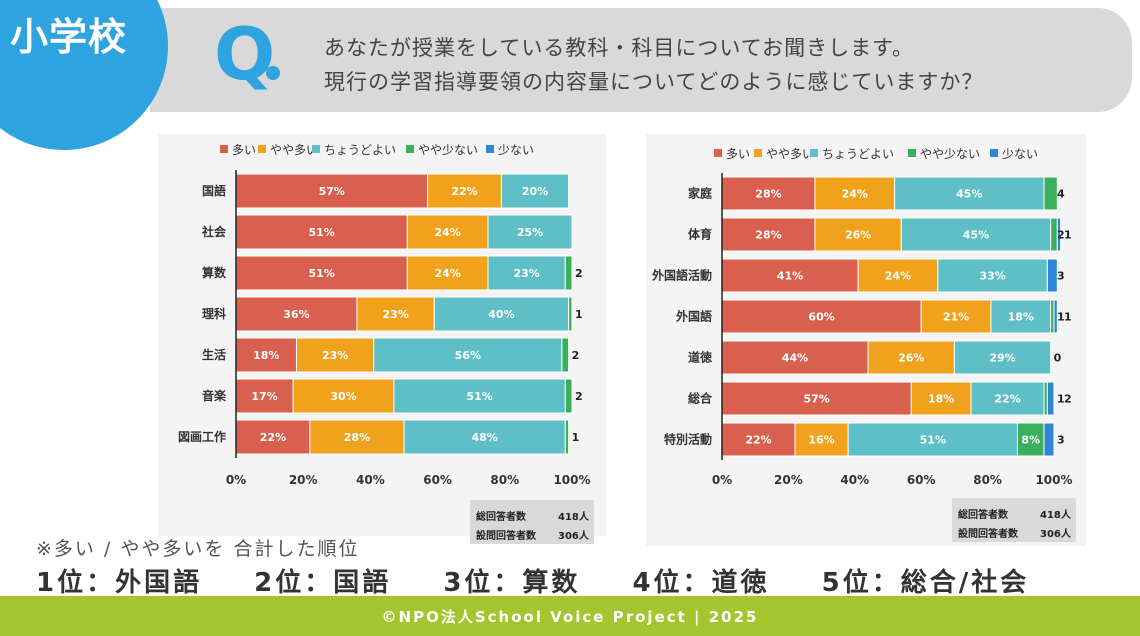 The width and height of the screenshot is (1140, 636). Describe the element at coordinates (688, 439) in the screenshot. I see `category-label: 特別活動` at that location.